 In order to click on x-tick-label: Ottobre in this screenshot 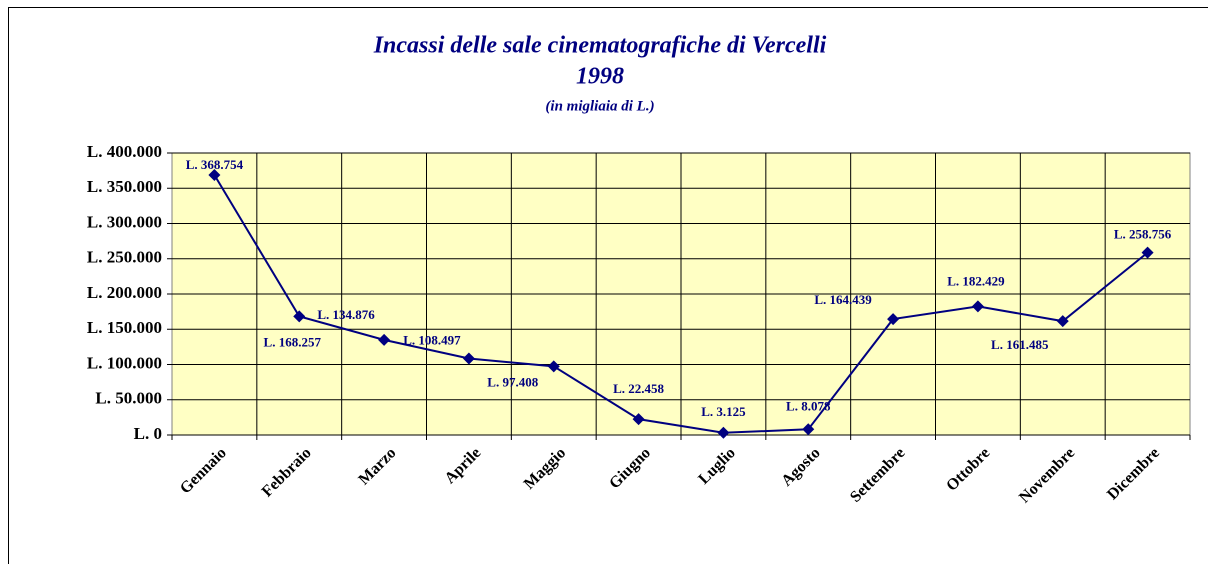, I will do `click(968, 469)`.